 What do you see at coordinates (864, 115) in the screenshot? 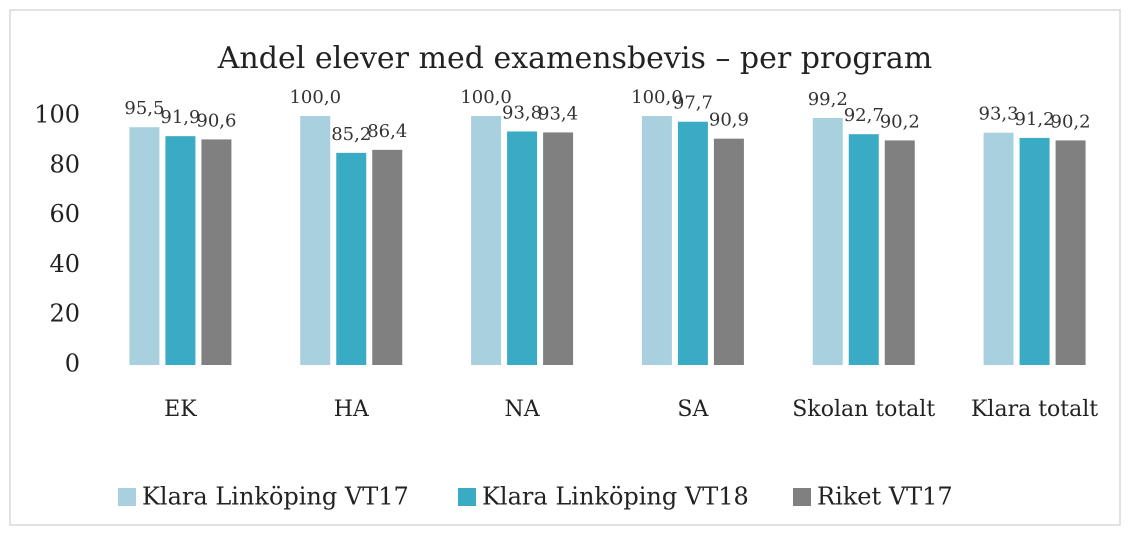
I see `value-label: 92,7` at bounding box center [864, 115].